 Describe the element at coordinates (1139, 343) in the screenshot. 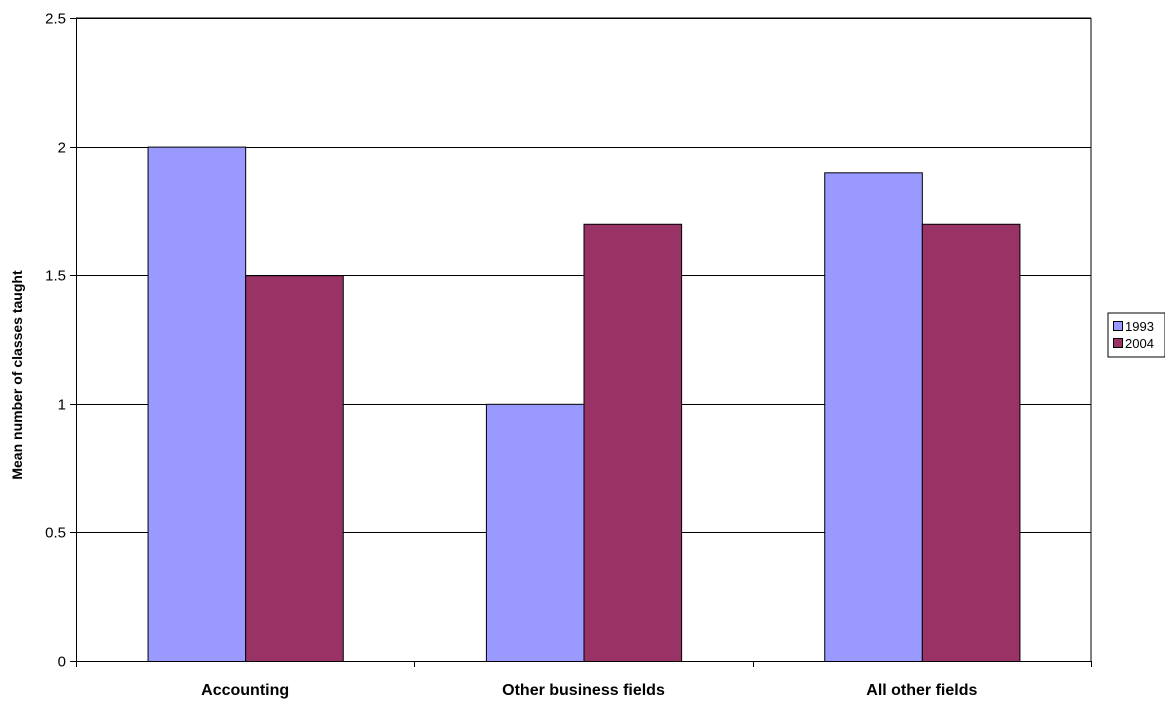

I see `legend-label-2004: 2004` at that location.